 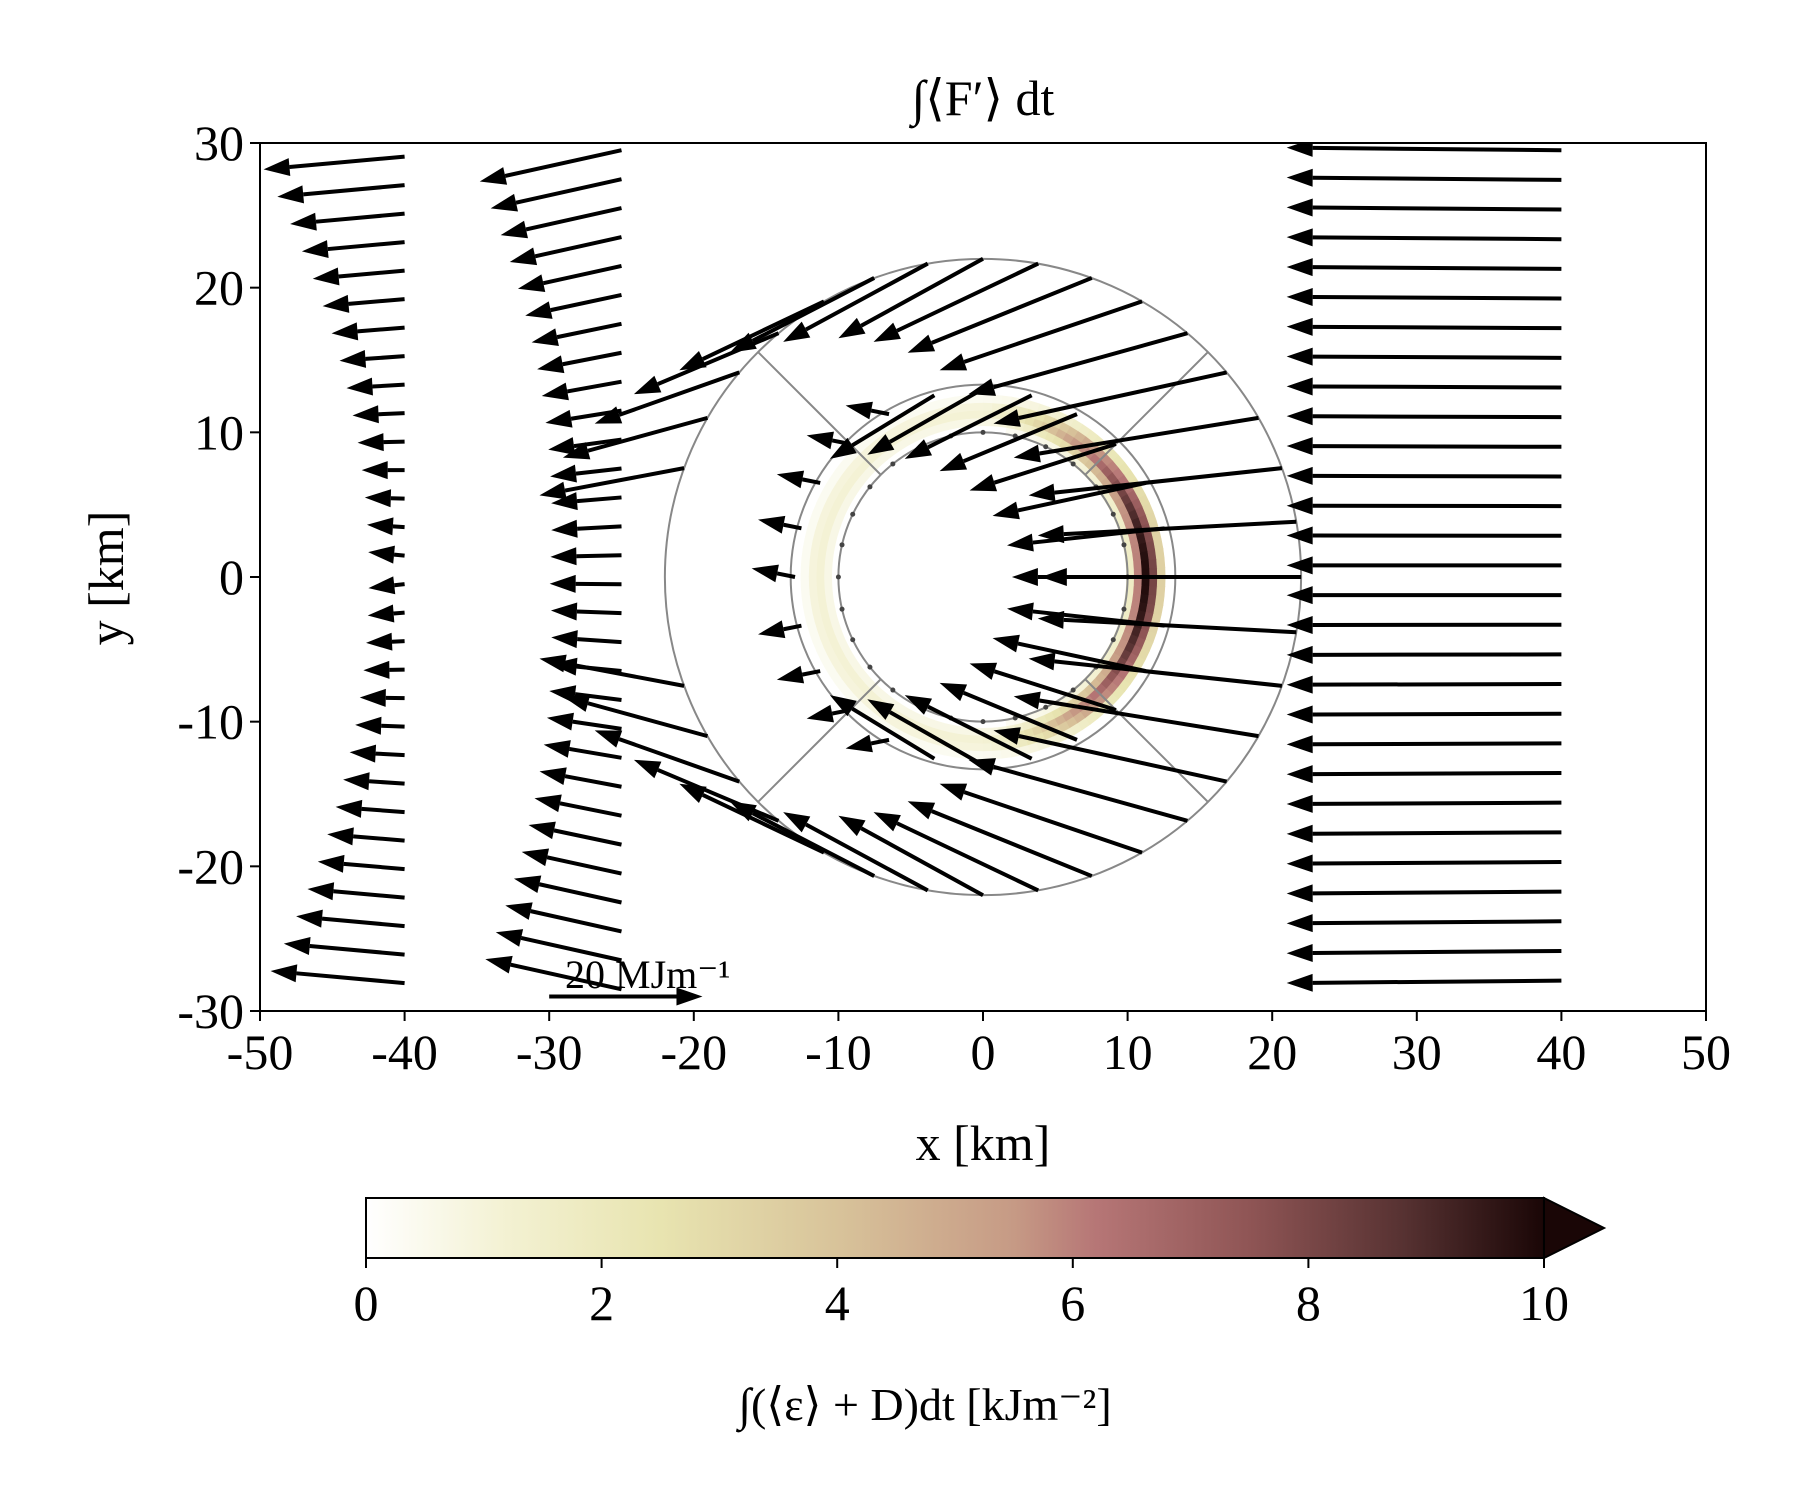 What do you see at coordinates (106, 578) in the screenshot?
I see `y-axis-label: y [km]` at bounding box center [106, 578].